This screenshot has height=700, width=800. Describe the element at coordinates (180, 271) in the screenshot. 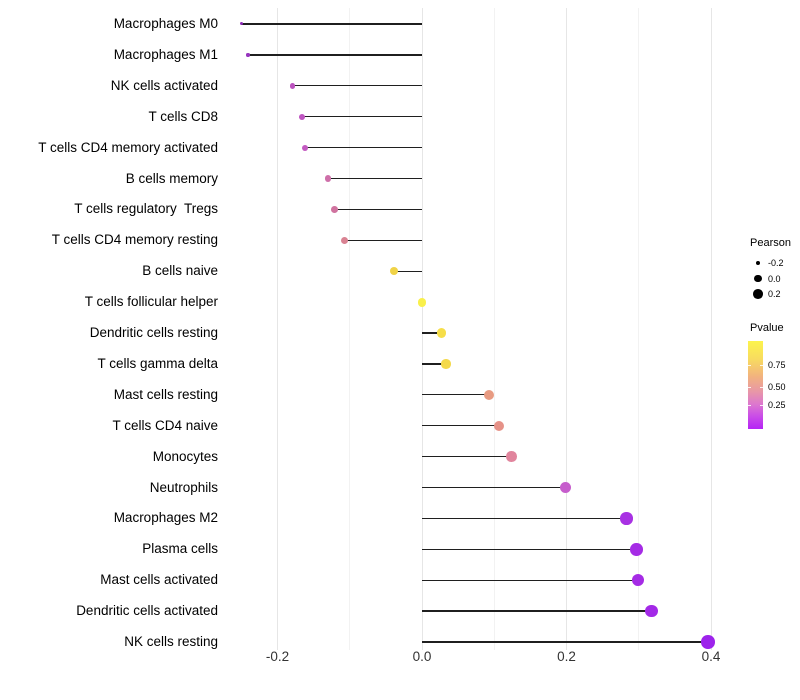

I see `category-label: B cells naive` at that location.